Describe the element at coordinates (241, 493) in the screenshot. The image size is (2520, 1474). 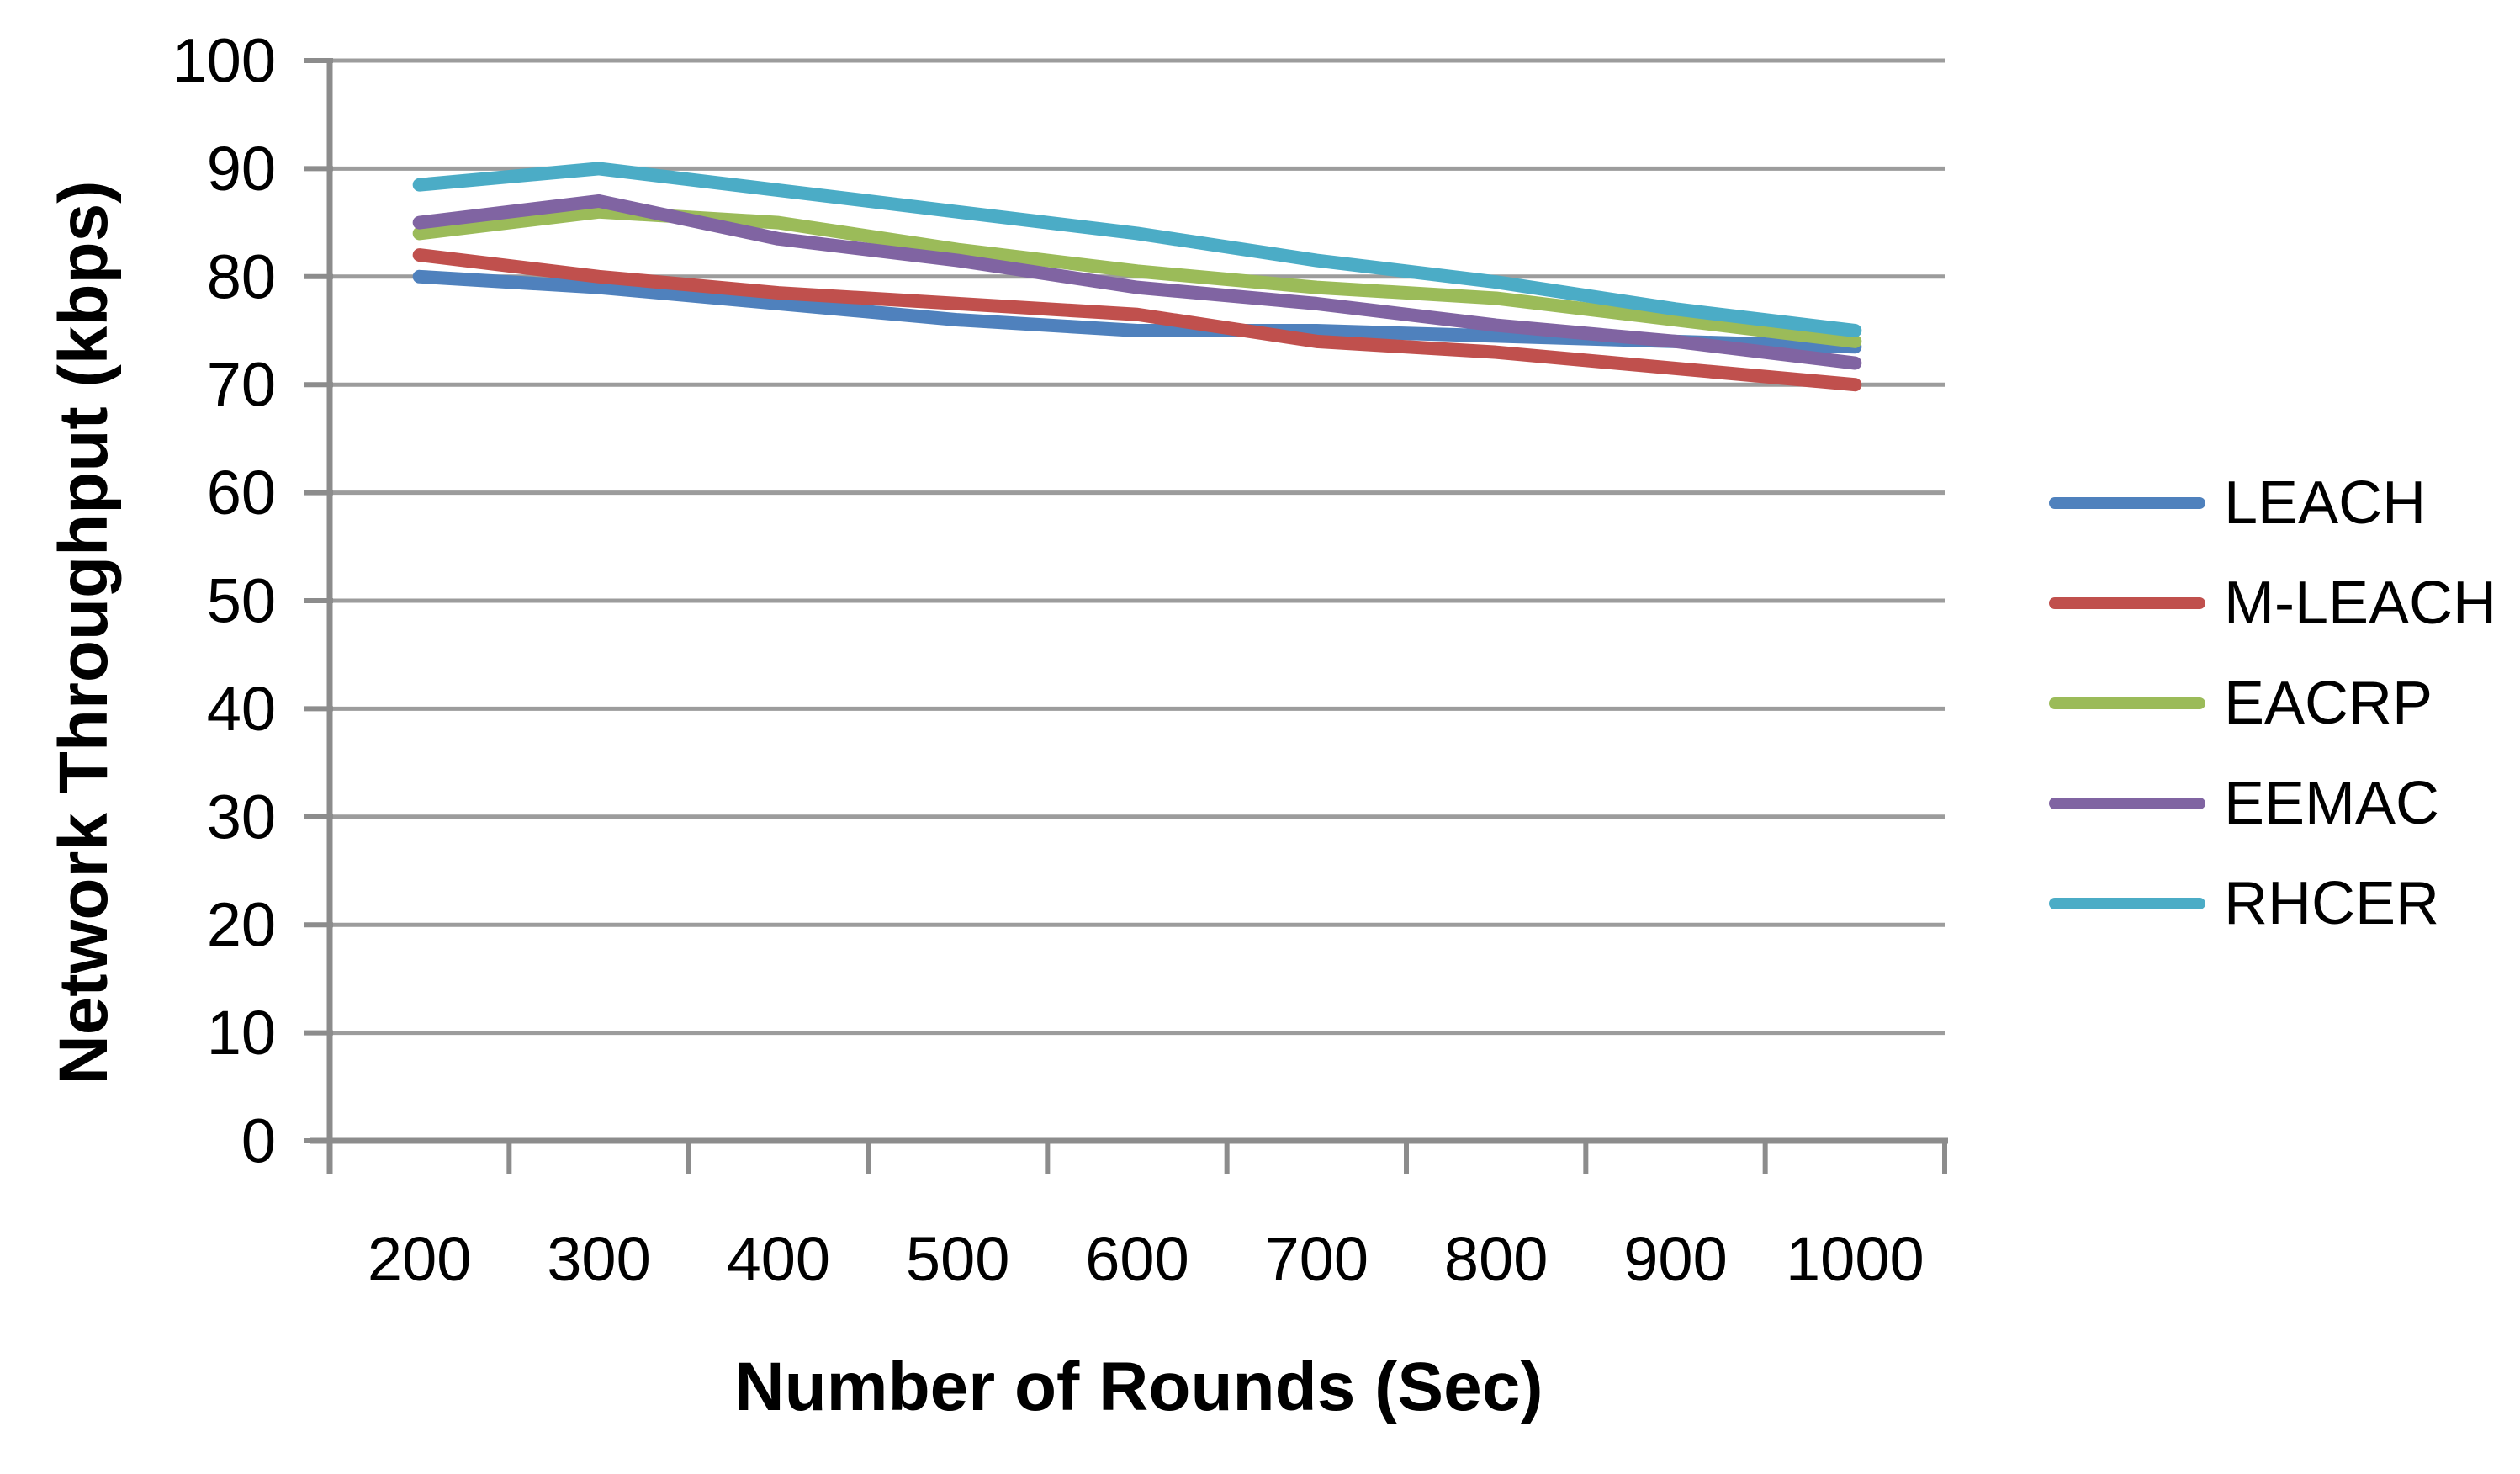
I see `y-tick-label: 60` at that location.